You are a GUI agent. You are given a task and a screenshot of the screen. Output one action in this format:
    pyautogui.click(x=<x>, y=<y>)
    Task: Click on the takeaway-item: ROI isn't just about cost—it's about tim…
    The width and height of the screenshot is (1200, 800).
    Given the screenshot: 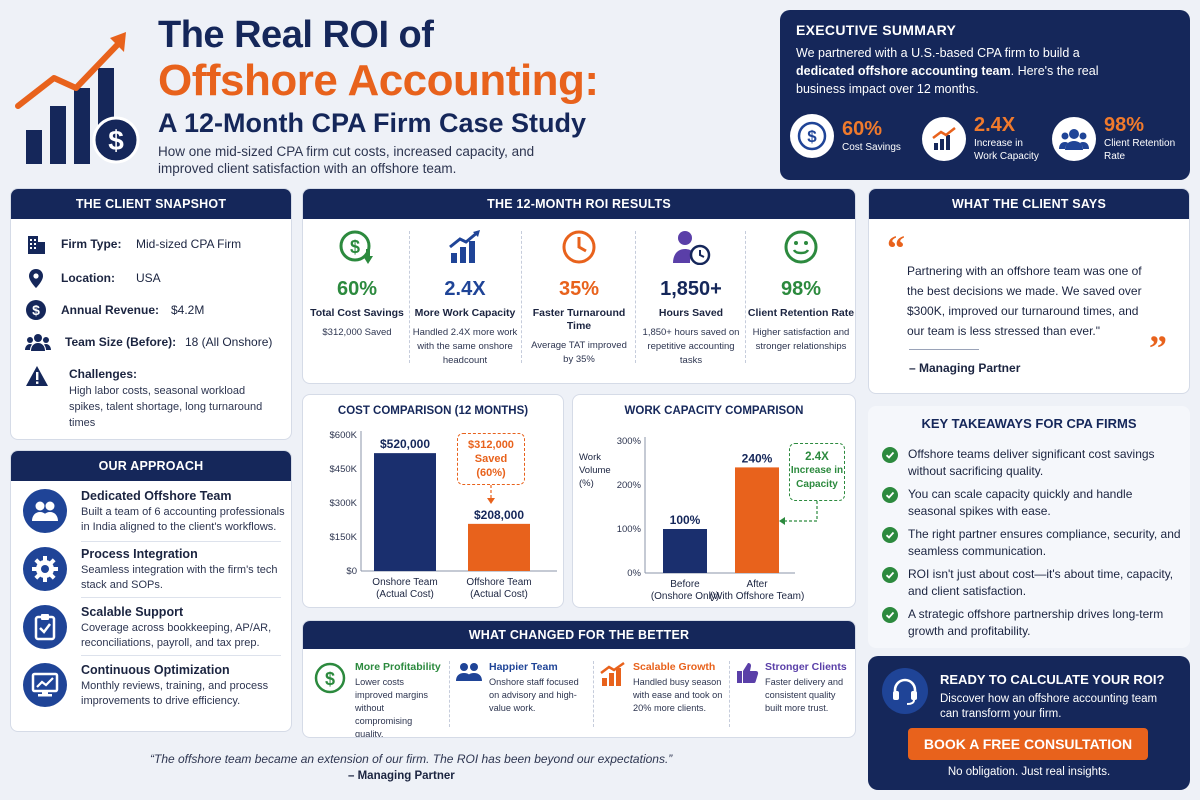 What is the action you would take?
    pyautogui.click(x=1032, y=583)
    